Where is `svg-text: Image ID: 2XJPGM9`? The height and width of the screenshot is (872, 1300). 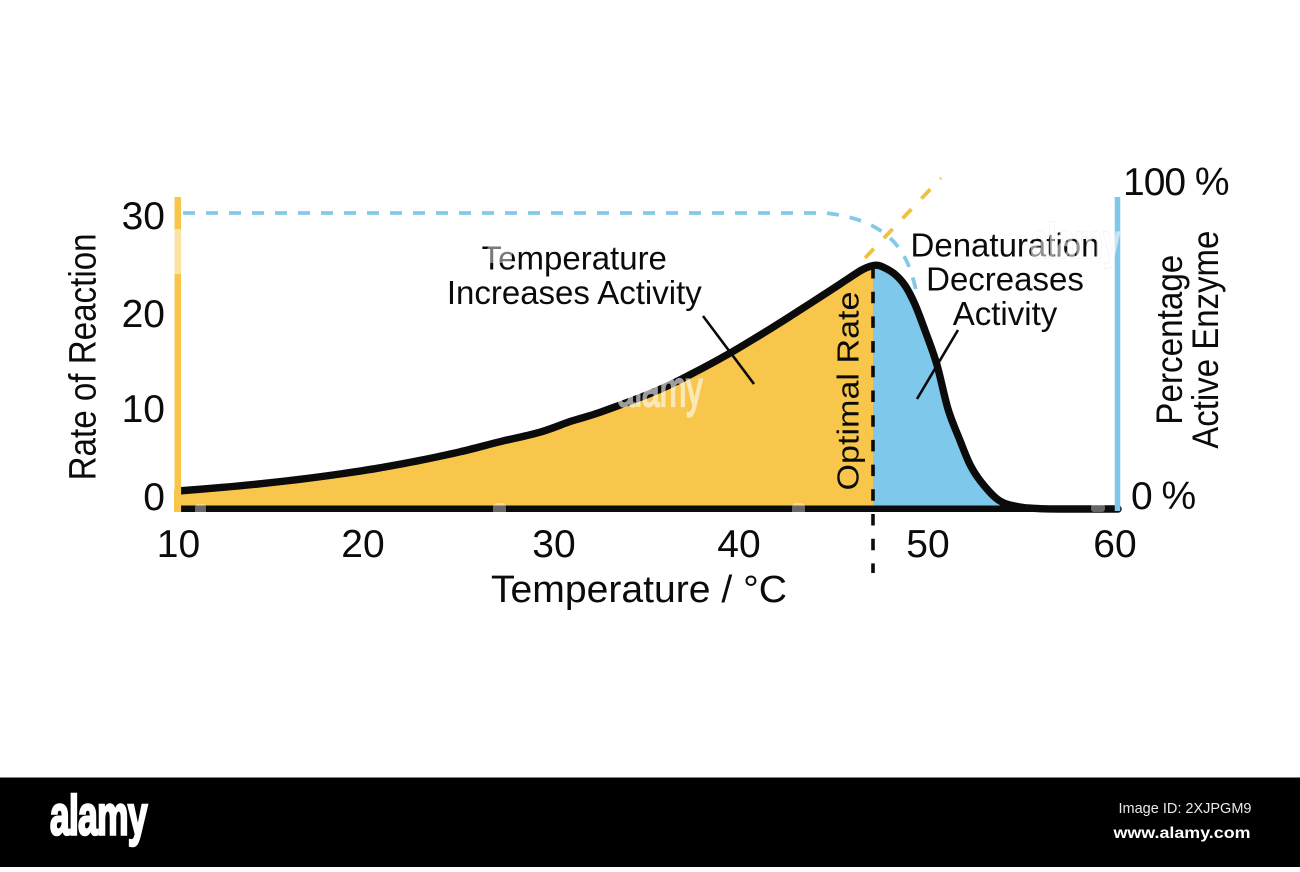
svg-text: Image ID: 2XJPGM9 is located at coordinates (1185, 809).